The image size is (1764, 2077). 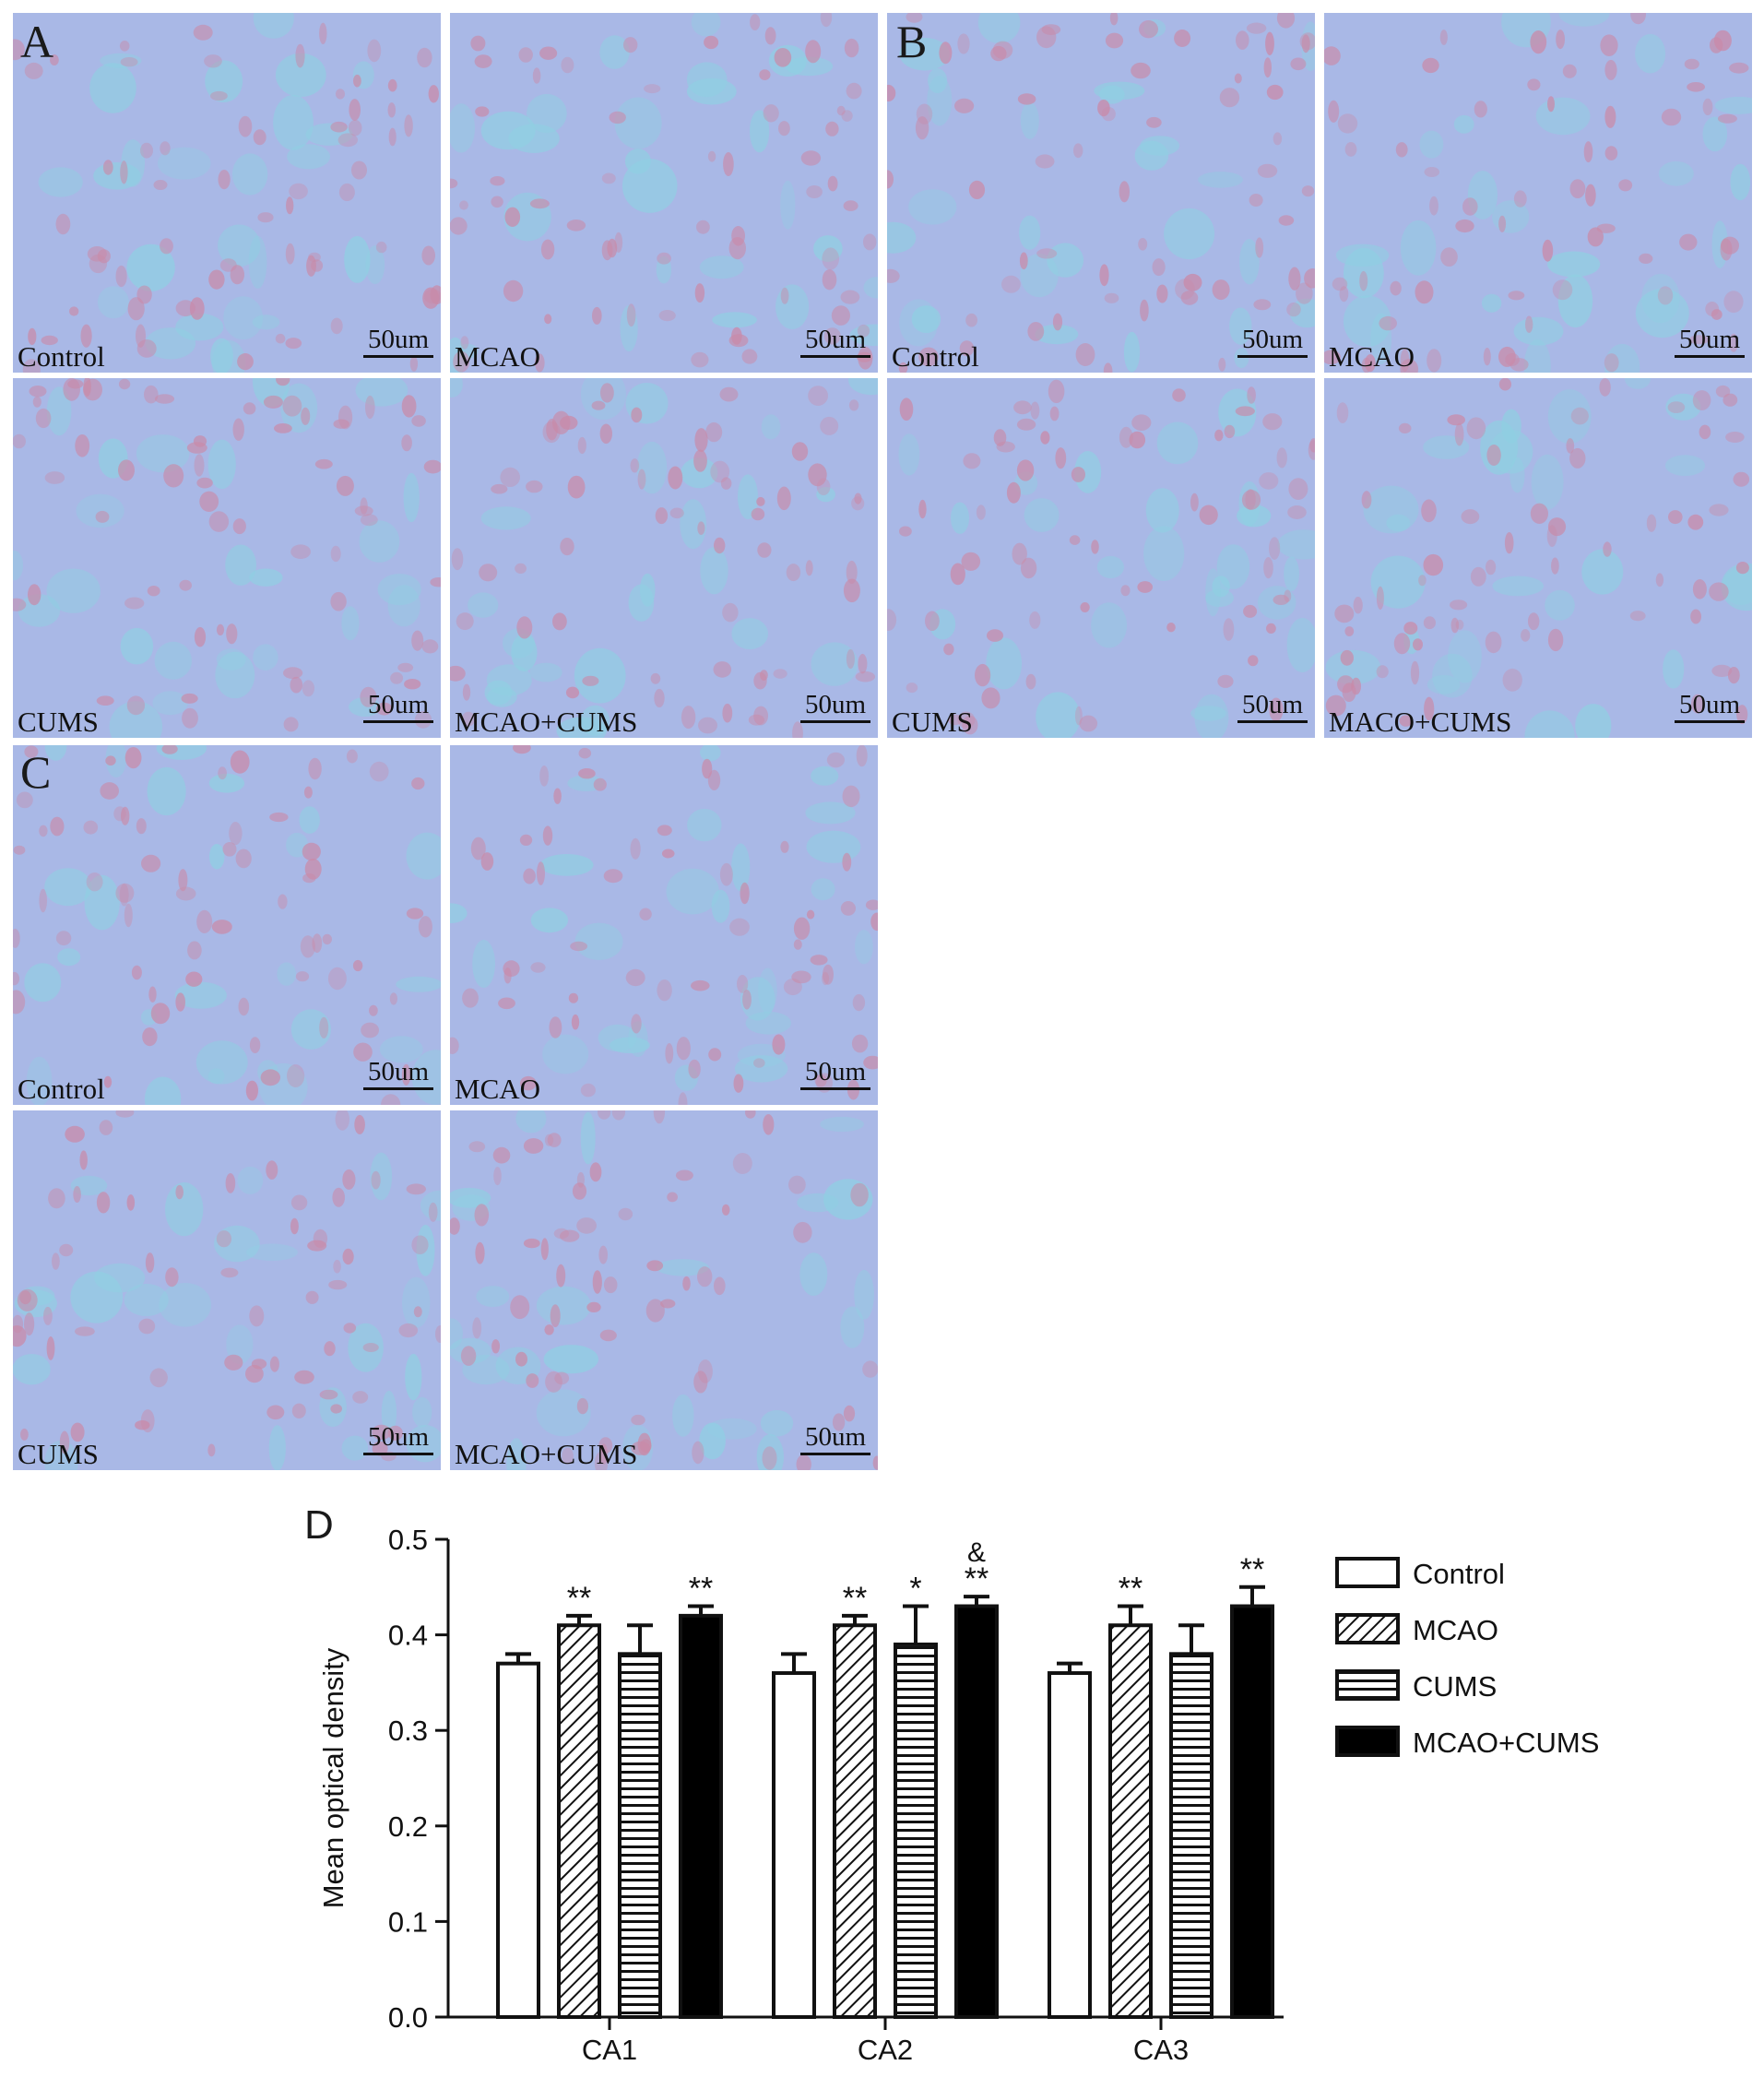 I want to click on micrograph-tile: MCAO+CUMS 50um, so click(x=664, y=558).